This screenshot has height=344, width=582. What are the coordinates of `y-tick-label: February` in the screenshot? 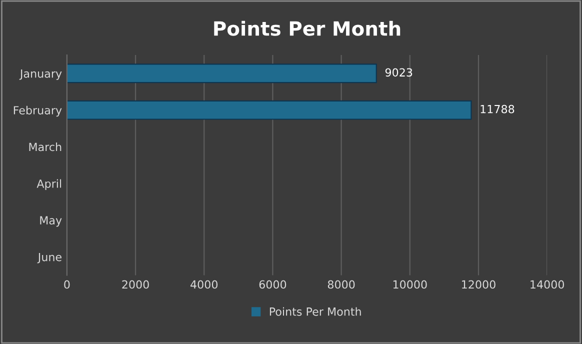 It's located at (38, 111).